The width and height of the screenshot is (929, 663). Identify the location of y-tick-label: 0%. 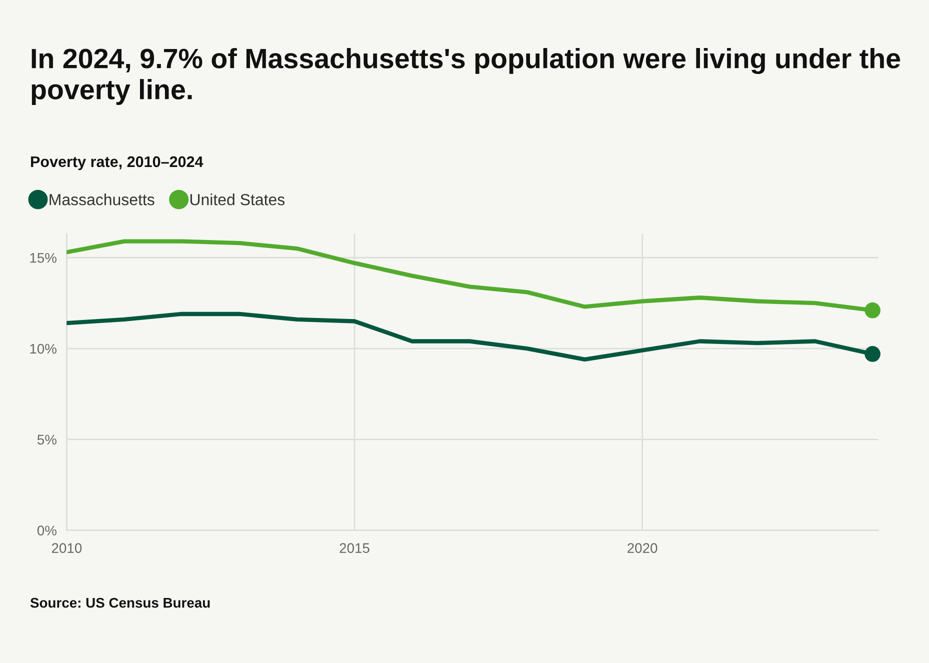
(46, 531).